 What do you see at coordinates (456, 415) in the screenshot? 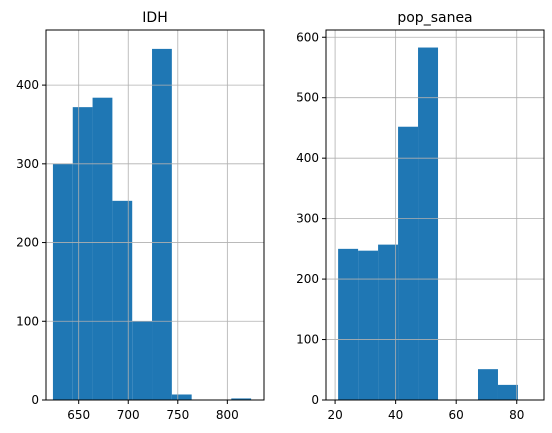
I see `x-tick-label: 60` at bounding box center [456, 415].